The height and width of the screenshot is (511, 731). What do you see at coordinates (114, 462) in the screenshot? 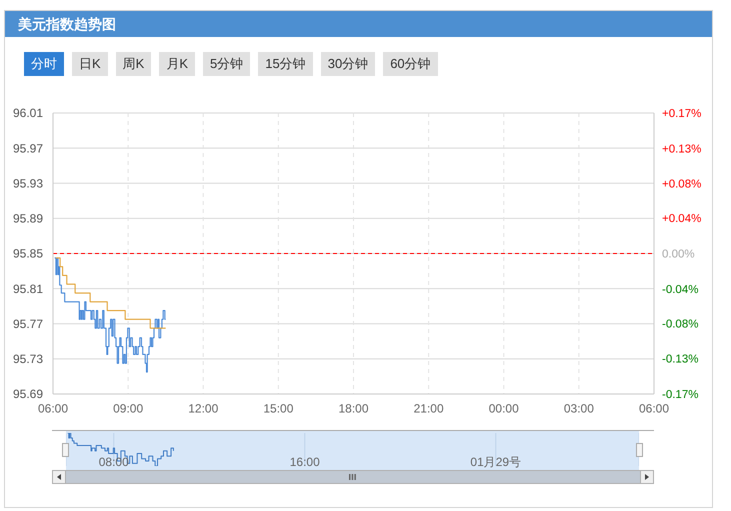
I see `x-tick-label: 08:00` at bounding box center [114, 462].